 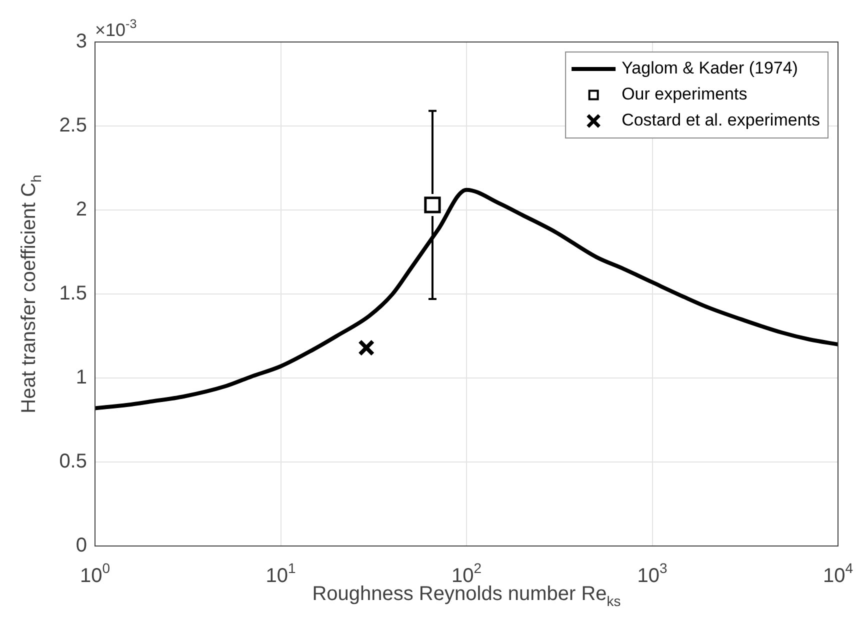 I want to click on y-tick-label: 2, so click(x=81, y=209).